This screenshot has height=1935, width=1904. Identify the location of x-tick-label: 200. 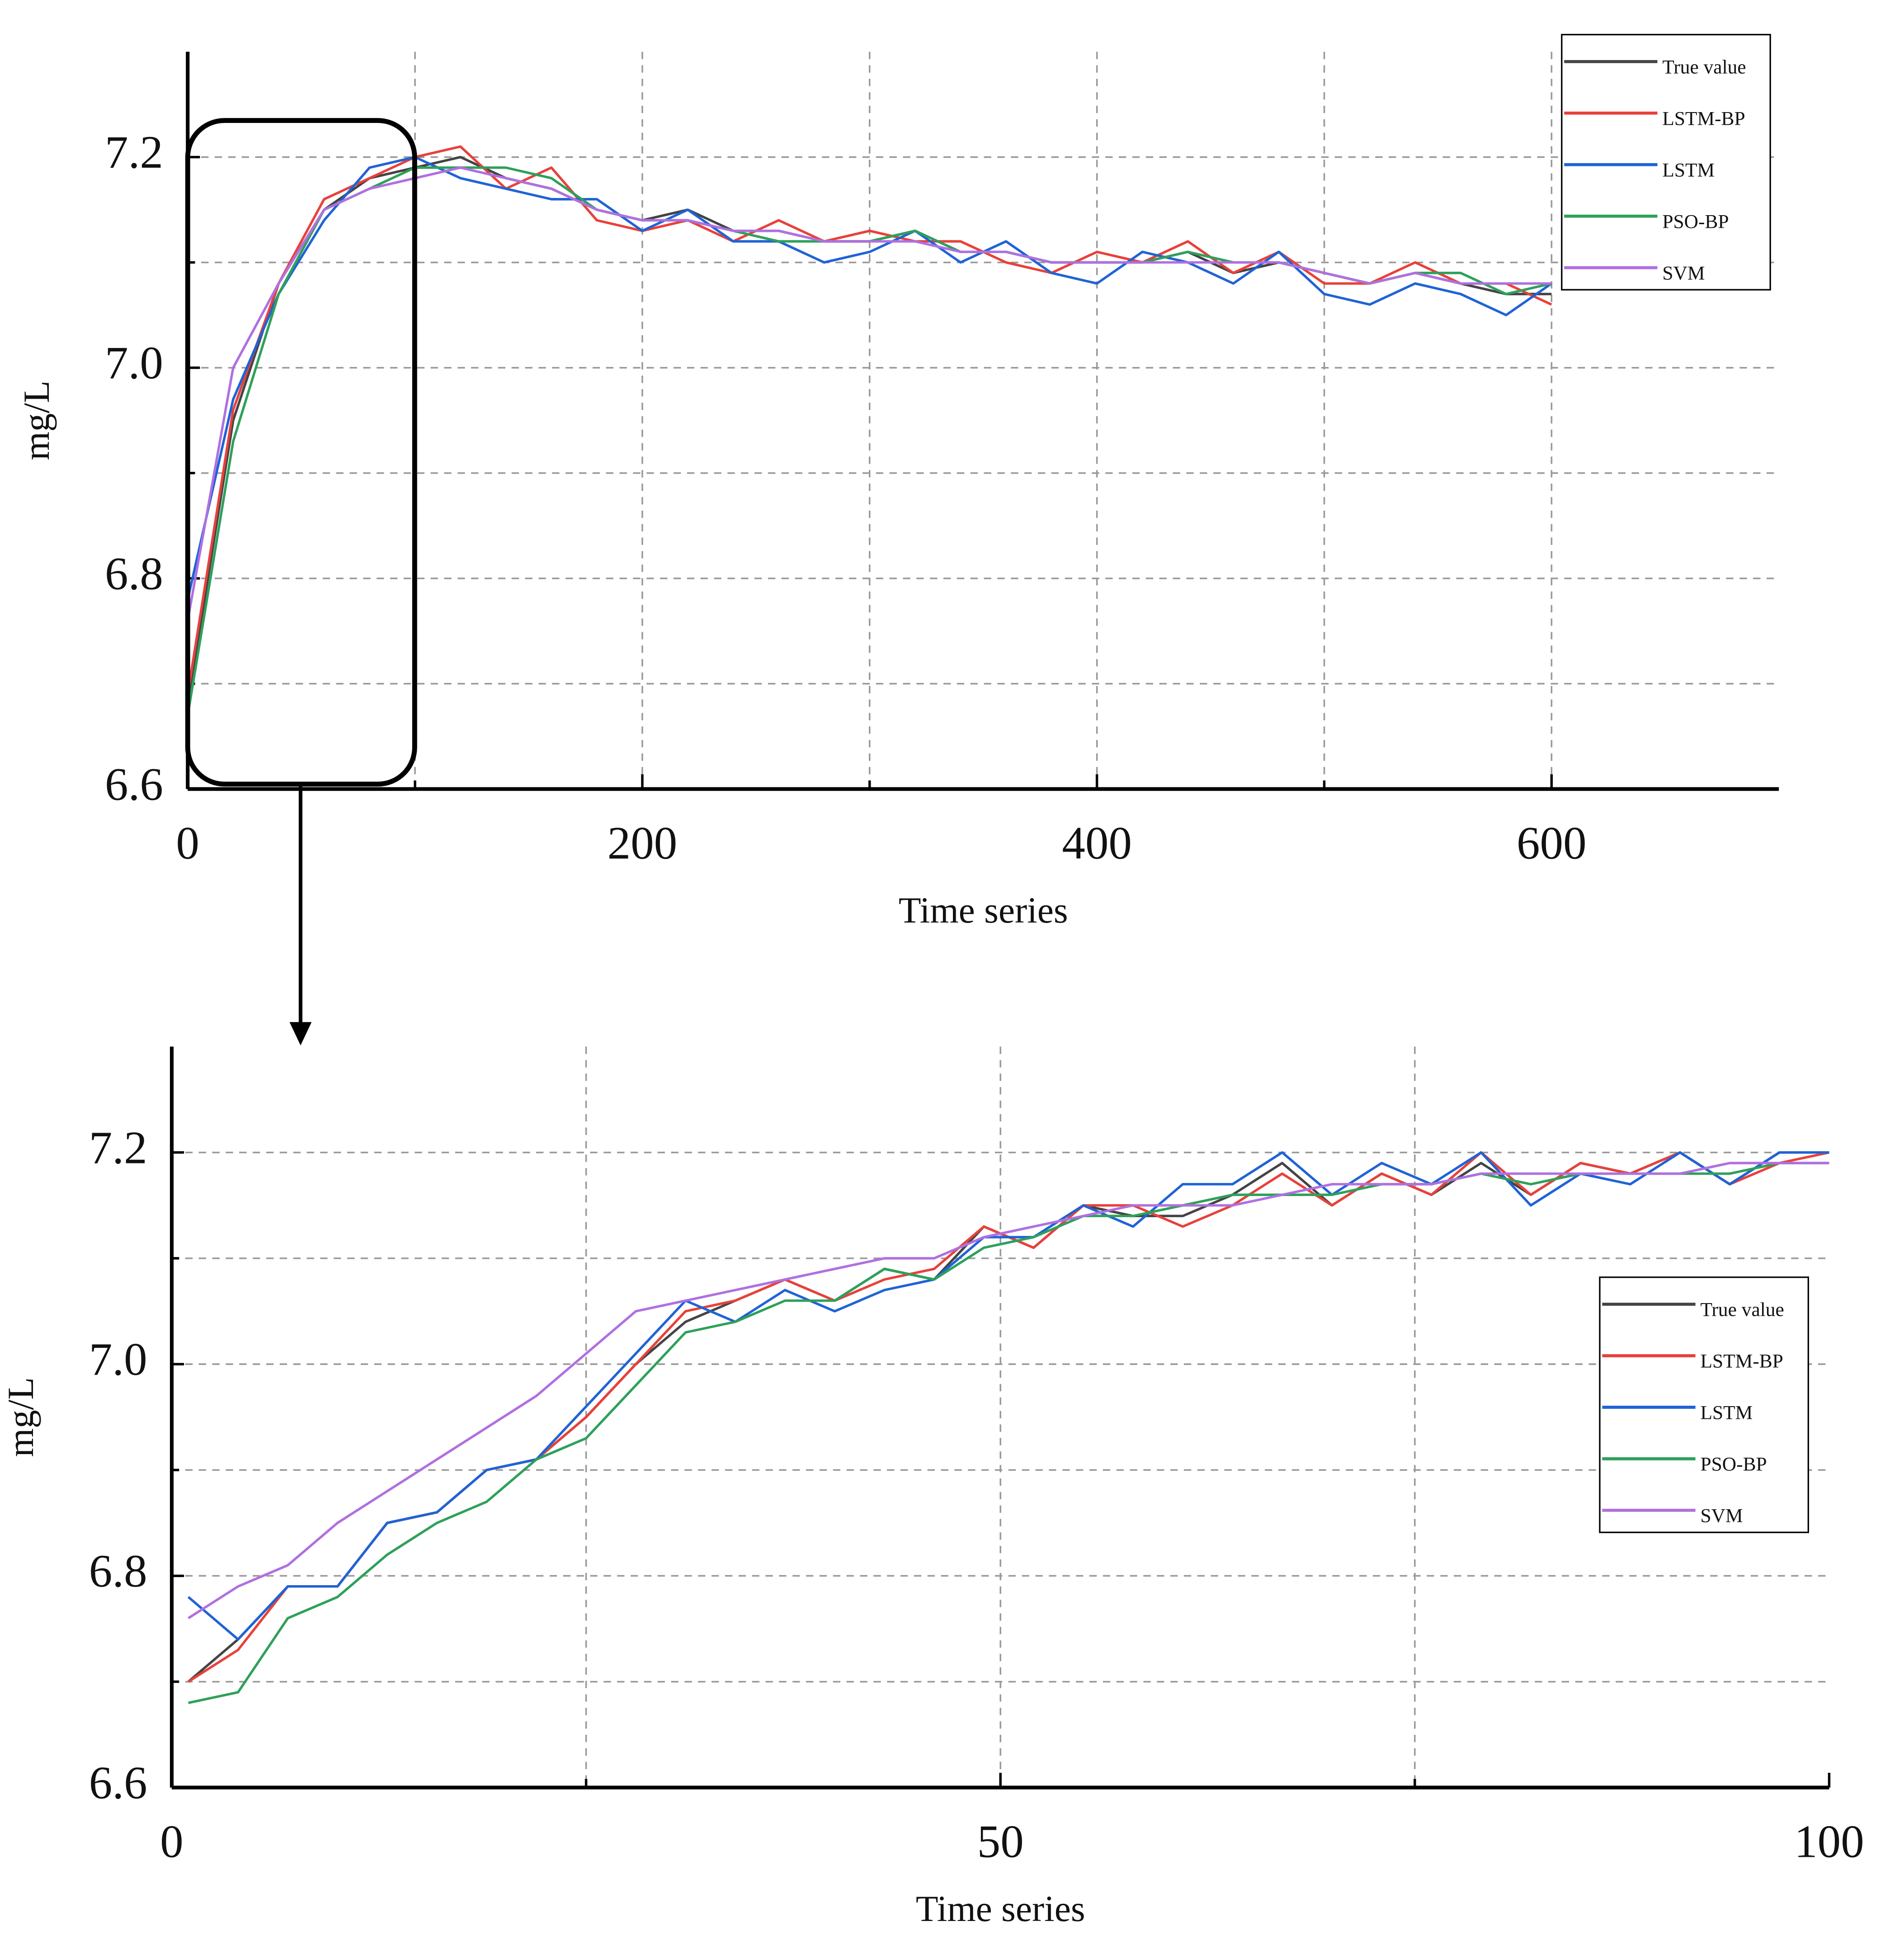
(643, 843).